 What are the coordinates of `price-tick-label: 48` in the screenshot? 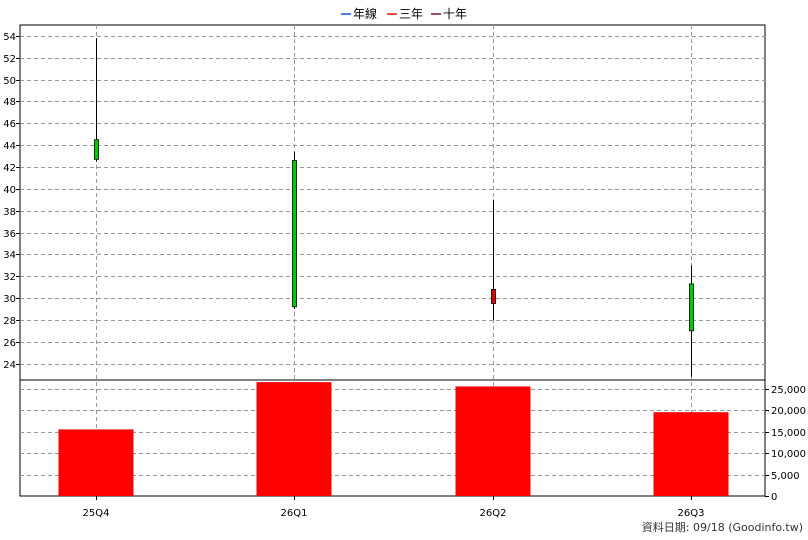 It's located at (9, 102).